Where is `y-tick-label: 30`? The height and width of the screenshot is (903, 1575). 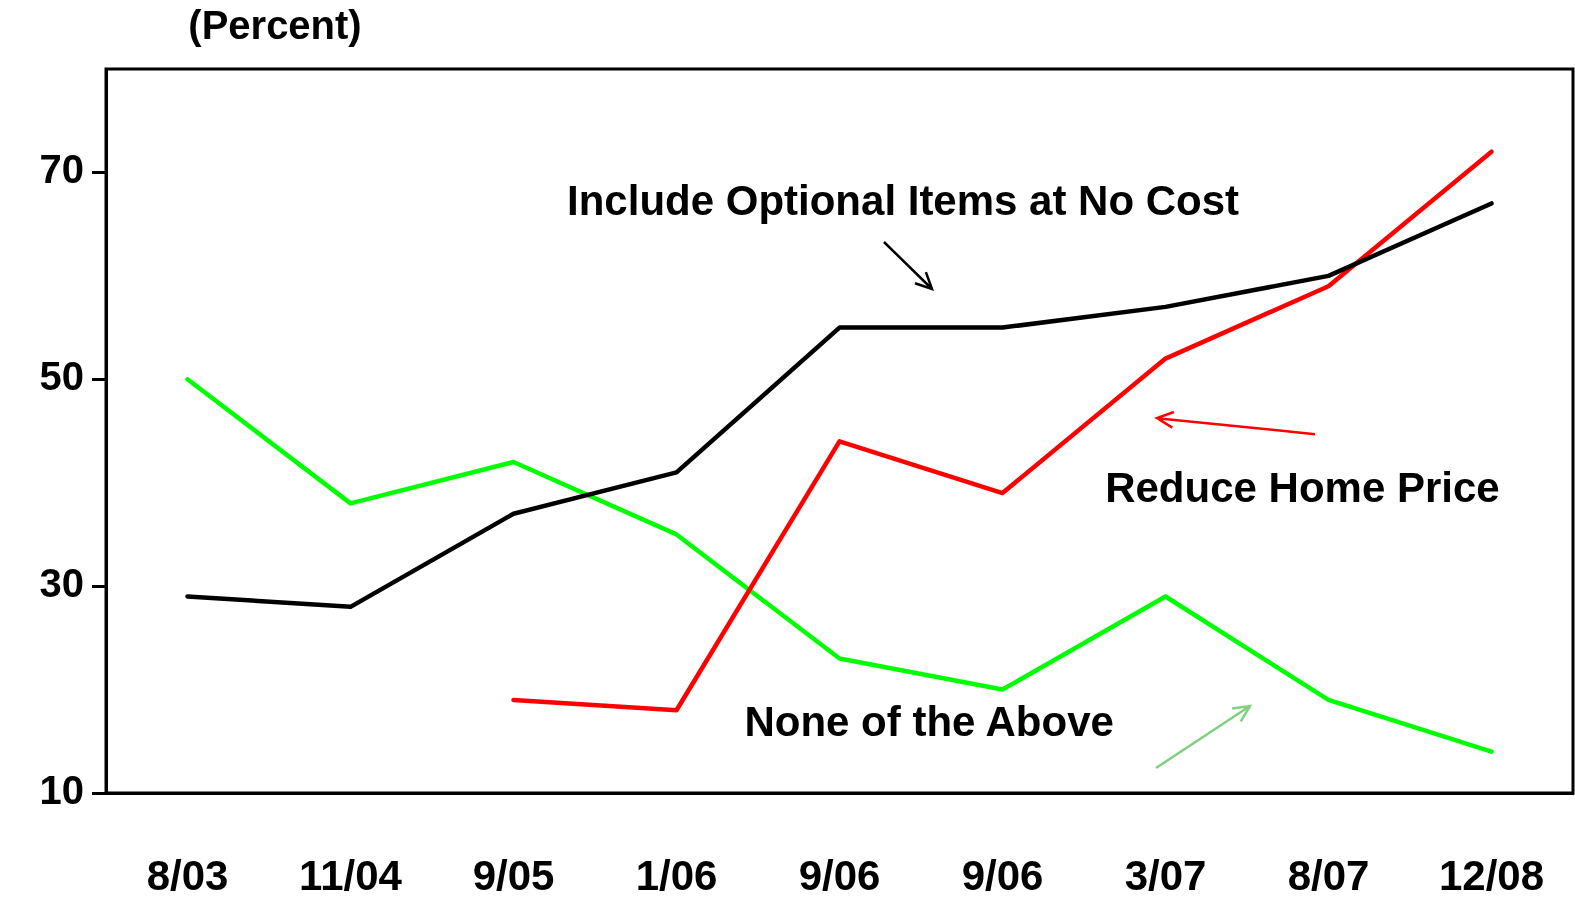
y-tick-label: 30 is located at coordinates (61, 583).